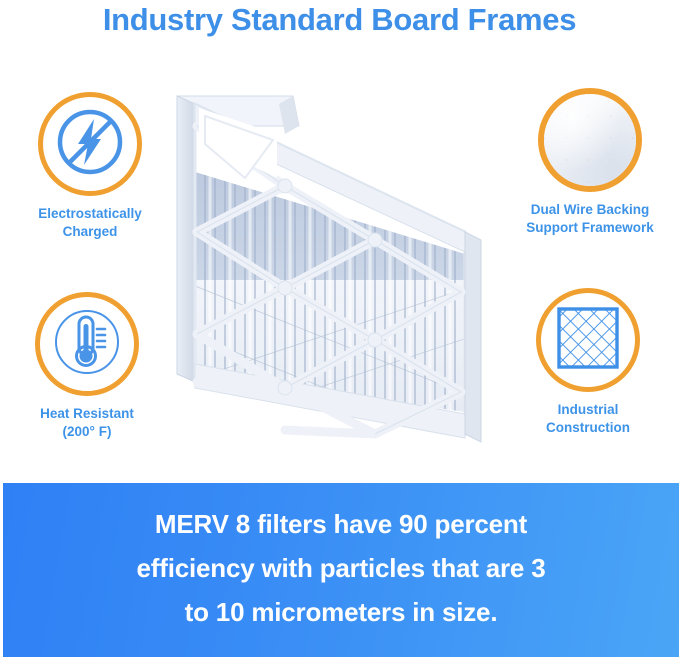 This screenshot has height=657, width=679. I want to click on mesh-square-grid-icon, so click(588, 340).